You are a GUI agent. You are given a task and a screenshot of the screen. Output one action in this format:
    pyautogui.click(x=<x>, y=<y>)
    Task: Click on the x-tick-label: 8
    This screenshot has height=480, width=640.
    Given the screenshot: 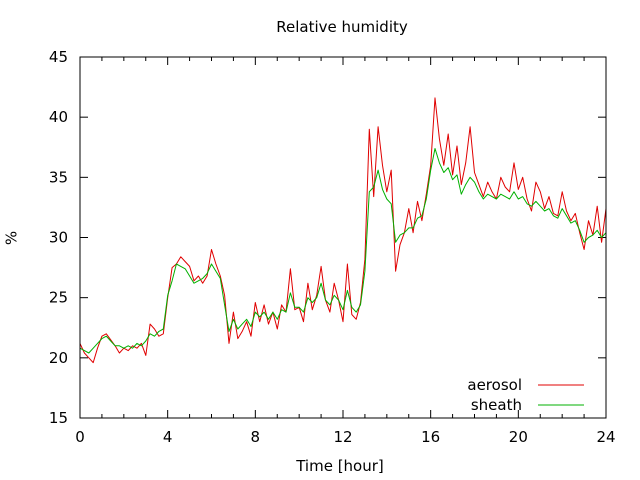 What is the action you would take?
    pyautogui.click(x=256, y=437)
    